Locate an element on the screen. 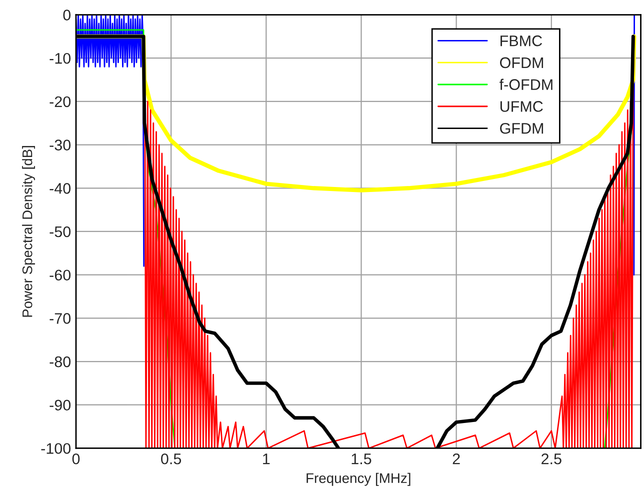 Image resolution: width=644 pixels, height=492 pixels. x-tick-label: 2 is located at coordinates (456, 458).